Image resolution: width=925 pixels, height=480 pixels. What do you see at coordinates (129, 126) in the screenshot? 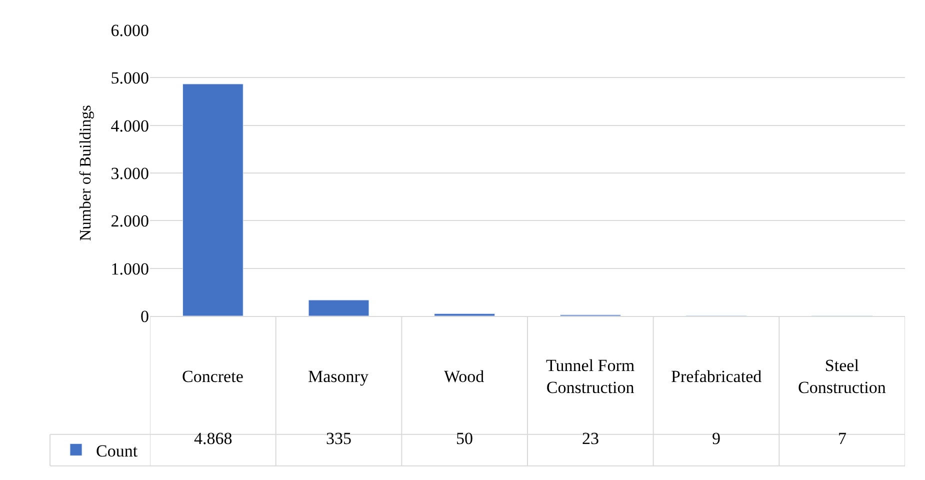
I see `y-tick-label: 4.000` at bounding box center [129, 126].